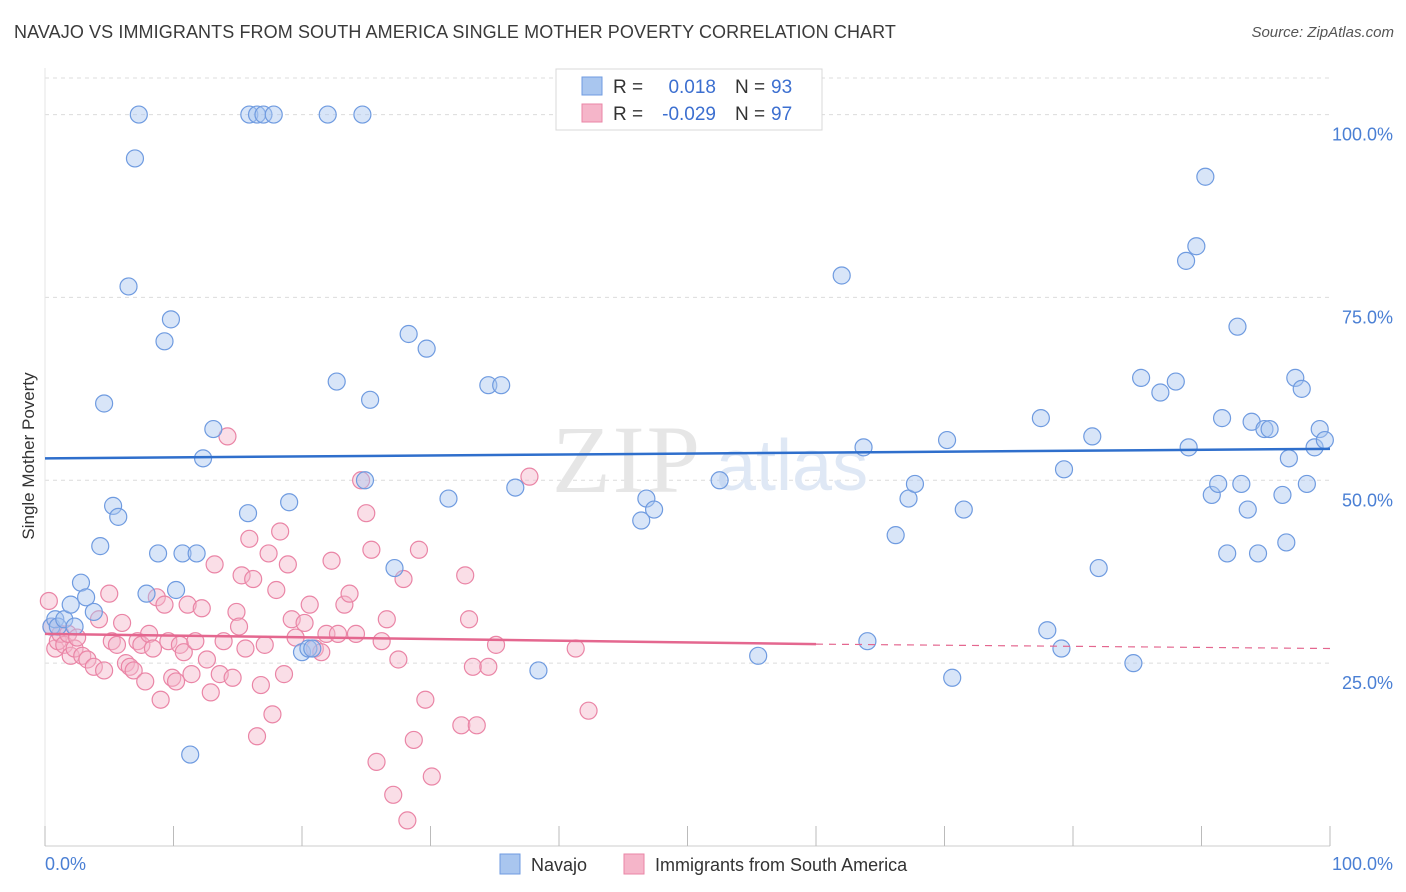  I want to click on n-label-immigrants: N =, so click(750, 114).